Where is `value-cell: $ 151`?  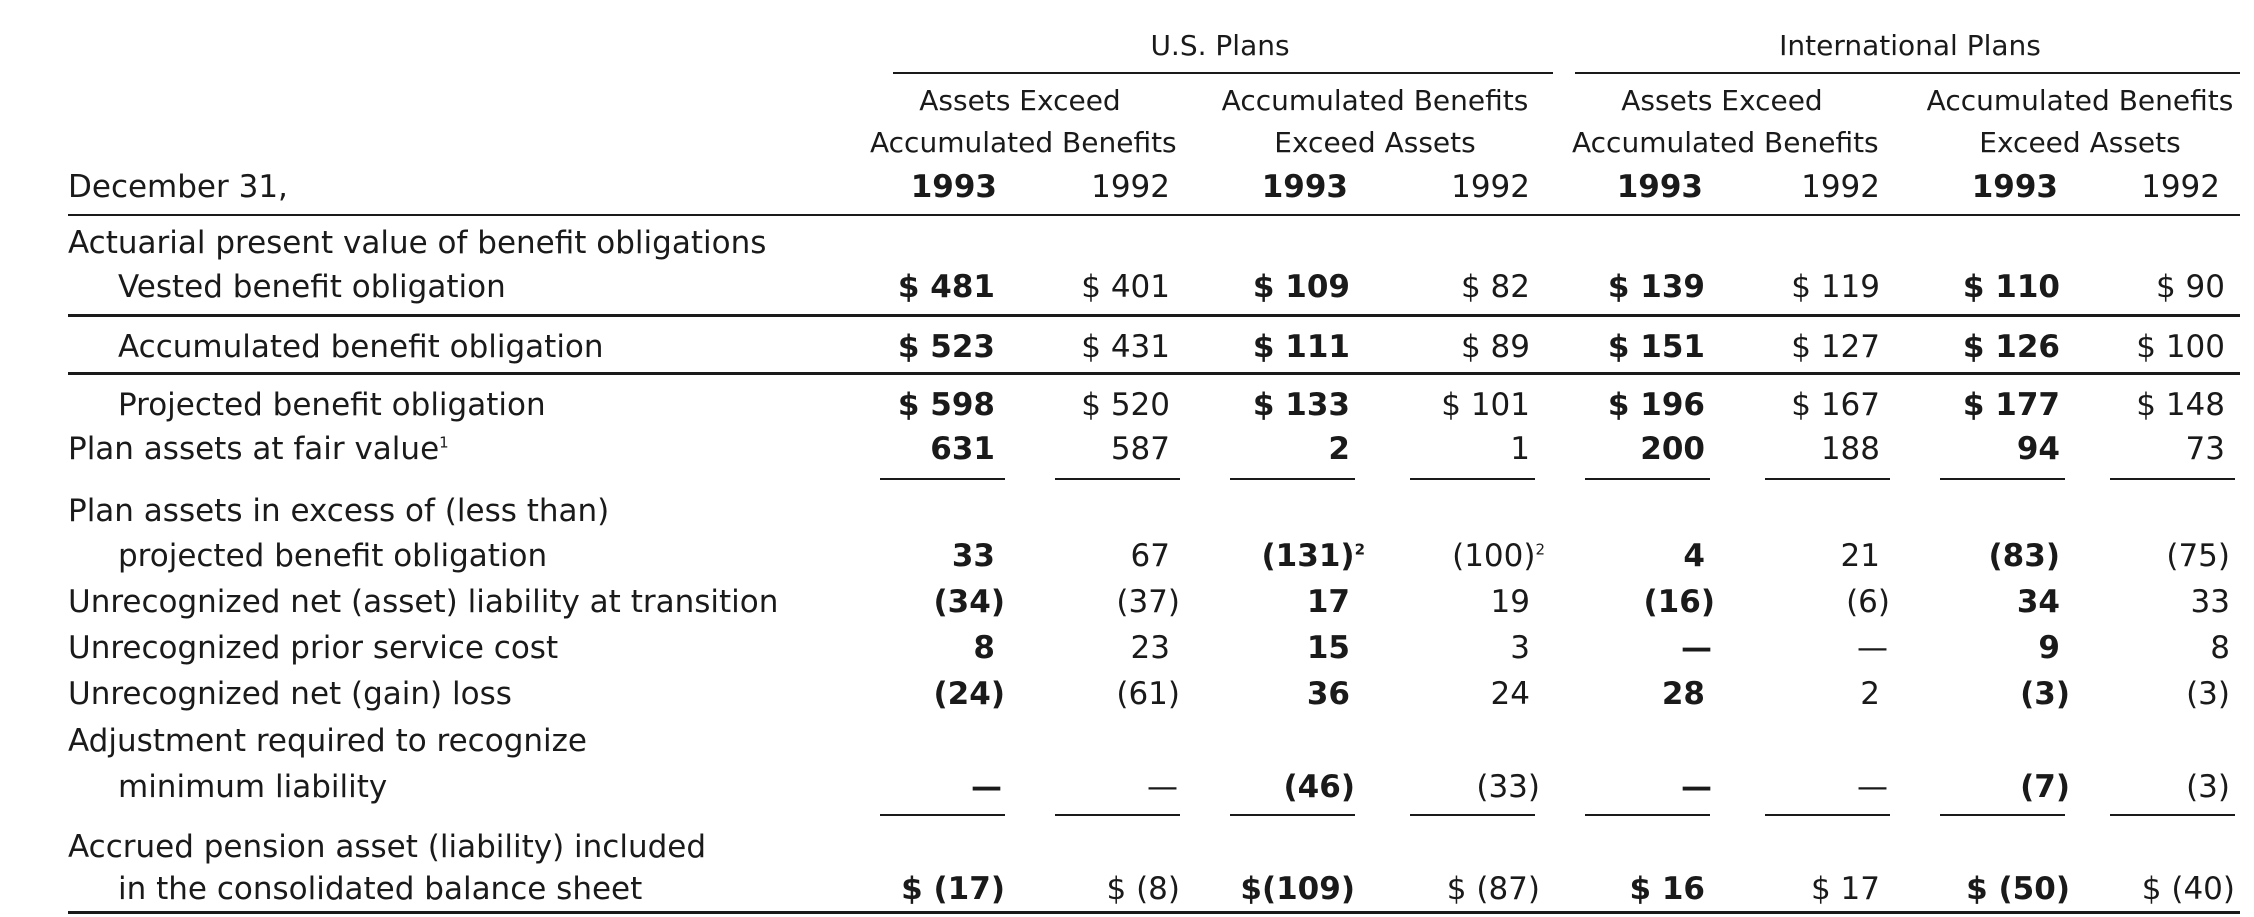
value-cell: $ 151 is located at coordinates (1656, 347).